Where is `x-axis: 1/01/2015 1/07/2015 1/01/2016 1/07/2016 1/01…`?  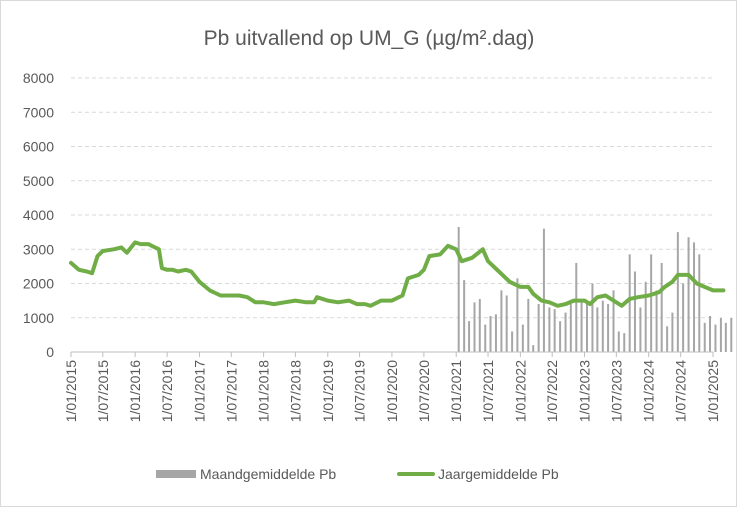
x-axis: 1/01/2015 1/07/2015 1/01/2016 1/07/2016 1/01… is located at coordinates (392, 386).